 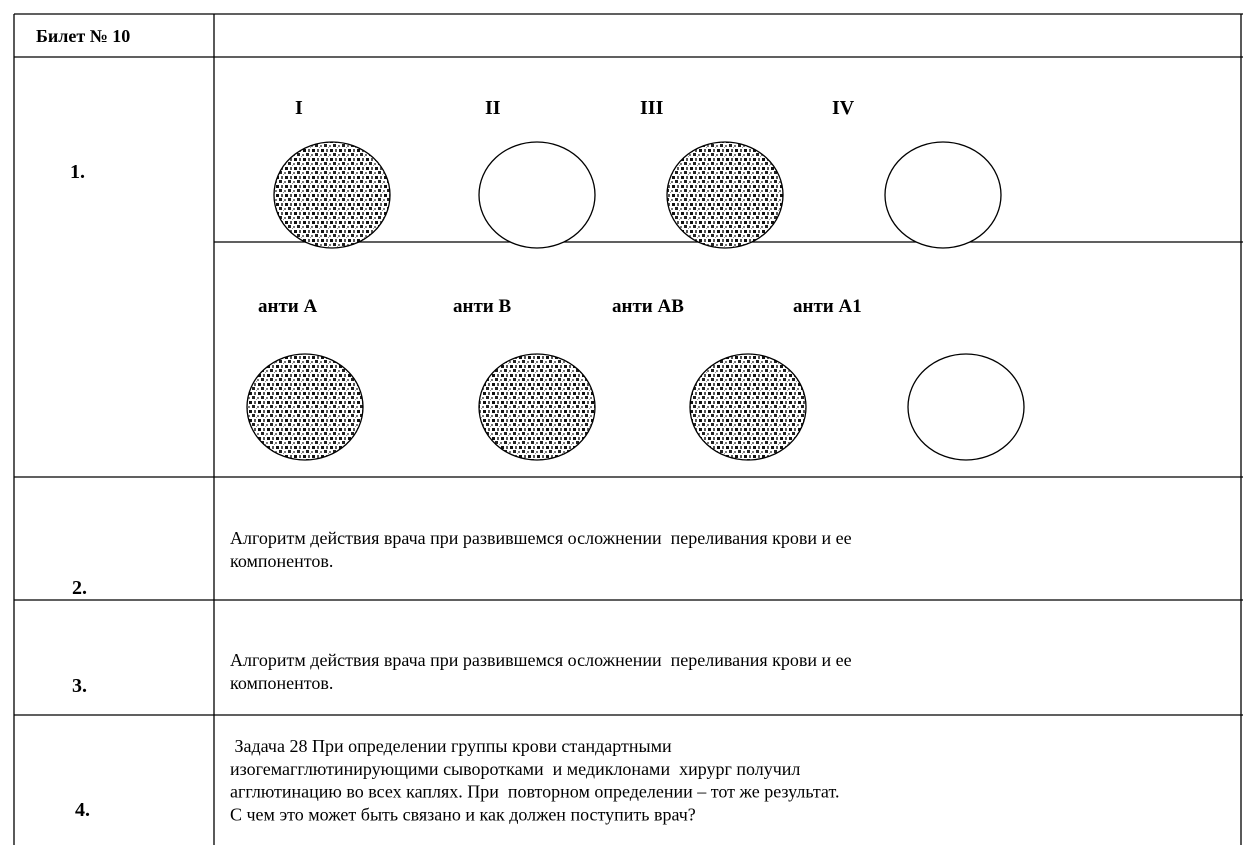 I want to click on group-label: III, so click(x=652, y=108).